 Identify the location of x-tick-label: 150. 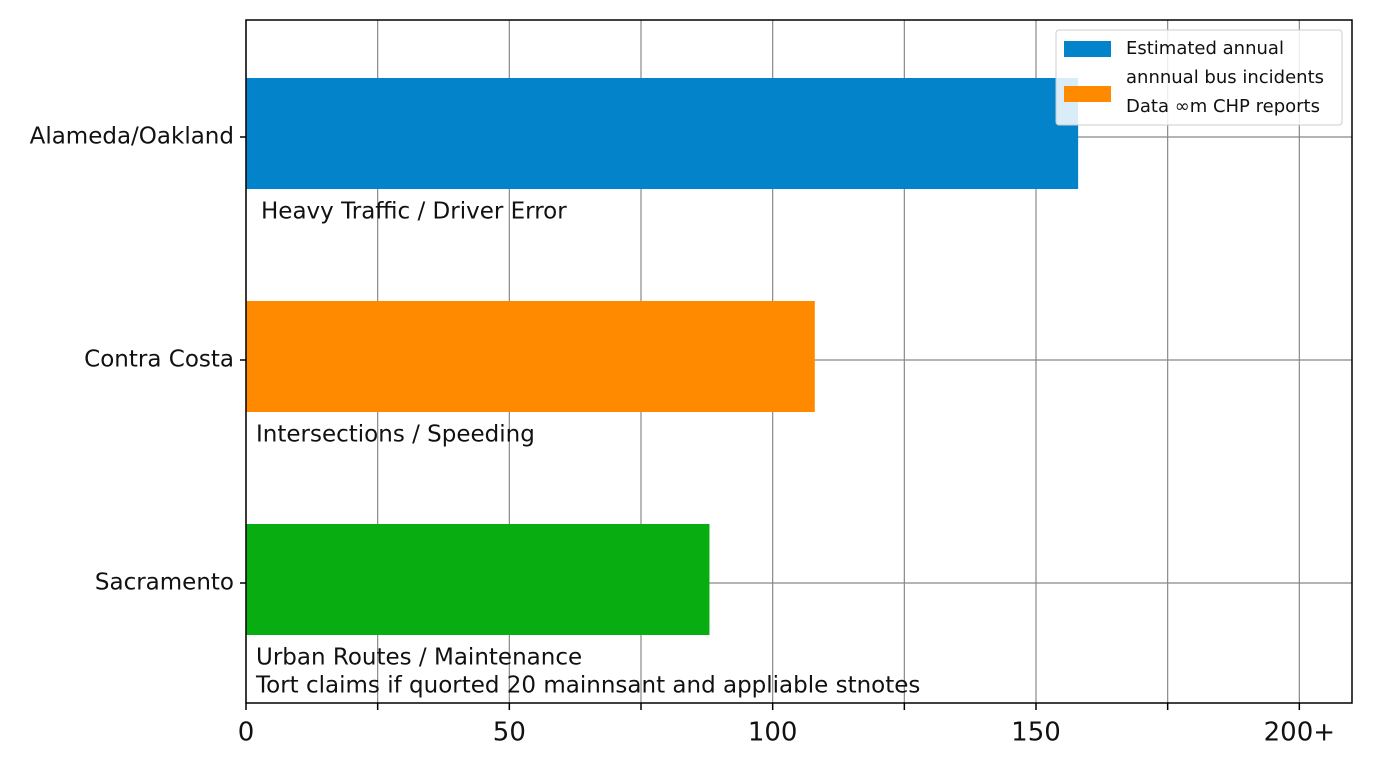
(1036, 733).